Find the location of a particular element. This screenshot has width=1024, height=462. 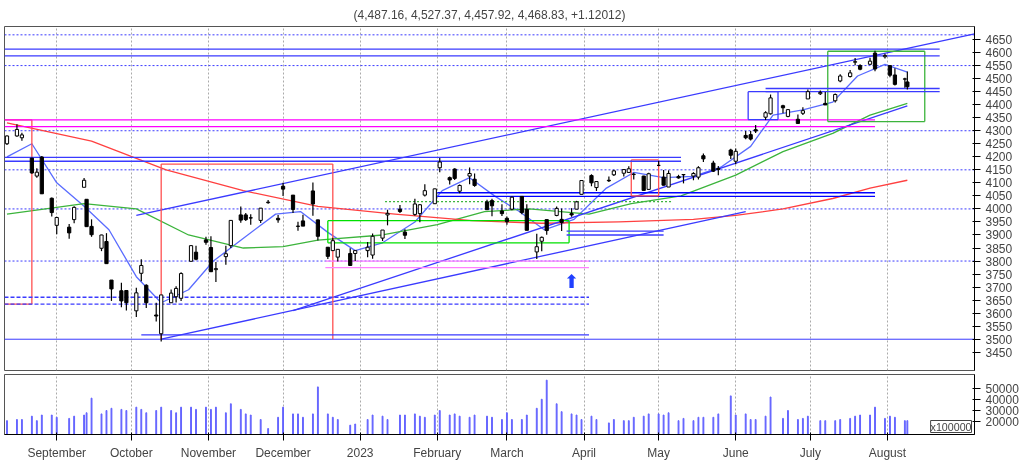

y-tick-label: 4300 is located at coordinates (999, 131).